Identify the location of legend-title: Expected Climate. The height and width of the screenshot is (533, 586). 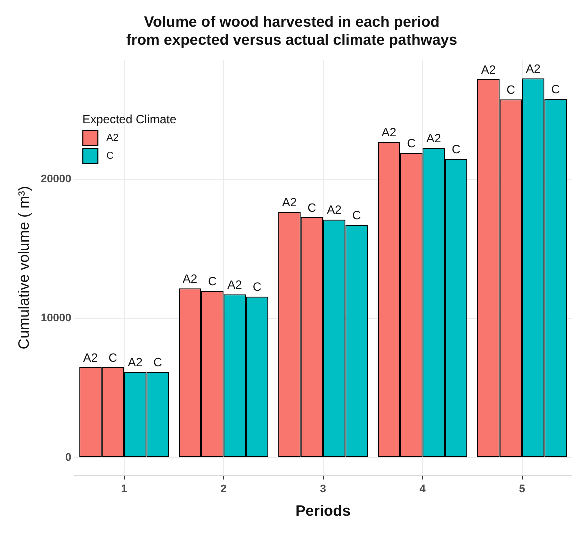
(129, 119).